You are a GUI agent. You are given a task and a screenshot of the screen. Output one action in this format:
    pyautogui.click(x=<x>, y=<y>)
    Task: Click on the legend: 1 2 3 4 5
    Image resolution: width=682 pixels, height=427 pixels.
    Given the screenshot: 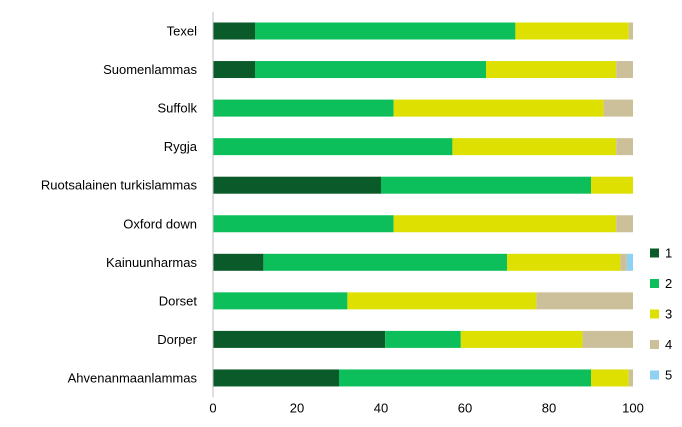 What is the action you would take?
    pyautogui.click(x=661, y=314)
    